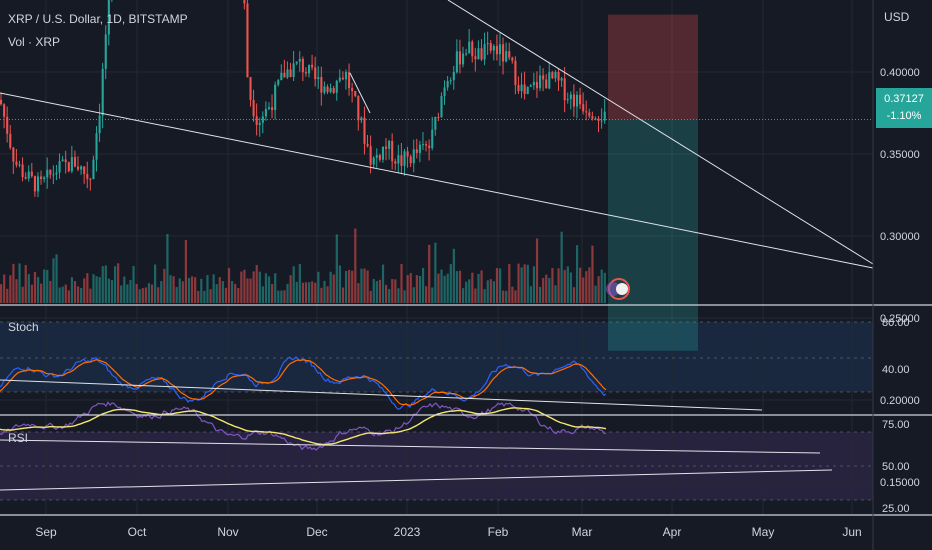 The height and width of the screenshot is (550, 932). I want to click on stoch-trend-line, so click(381, 395).